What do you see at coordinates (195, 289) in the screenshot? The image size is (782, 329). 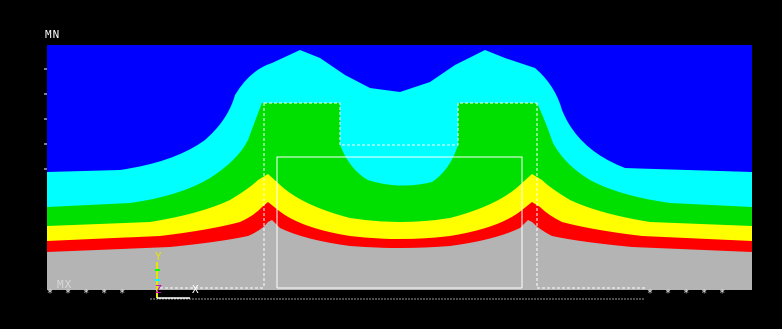 I see `triad-x-label: X` at bounding box center [195, 289].